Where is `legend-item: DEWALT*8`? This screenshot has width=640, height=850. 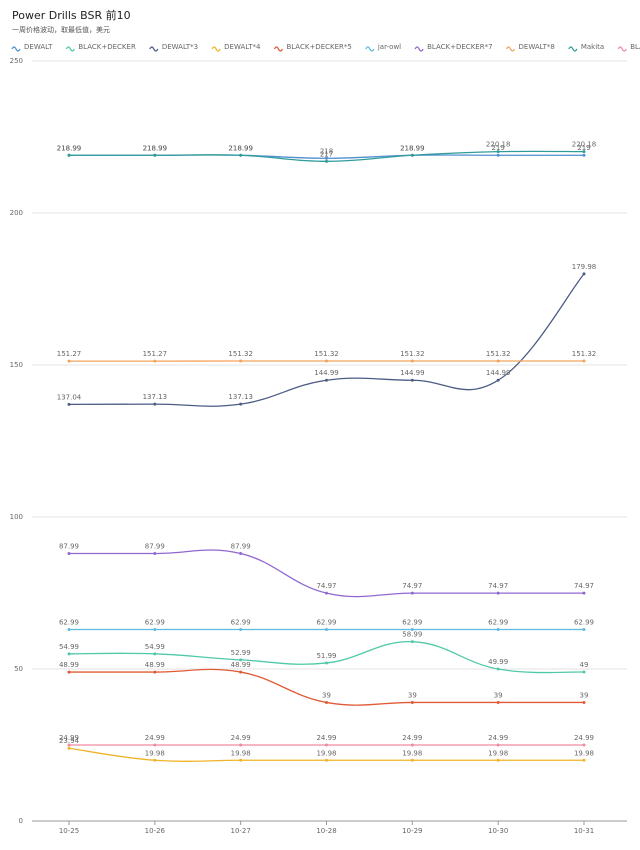
legend-item: DEWALT*8 is located at coordinates (531, 47).